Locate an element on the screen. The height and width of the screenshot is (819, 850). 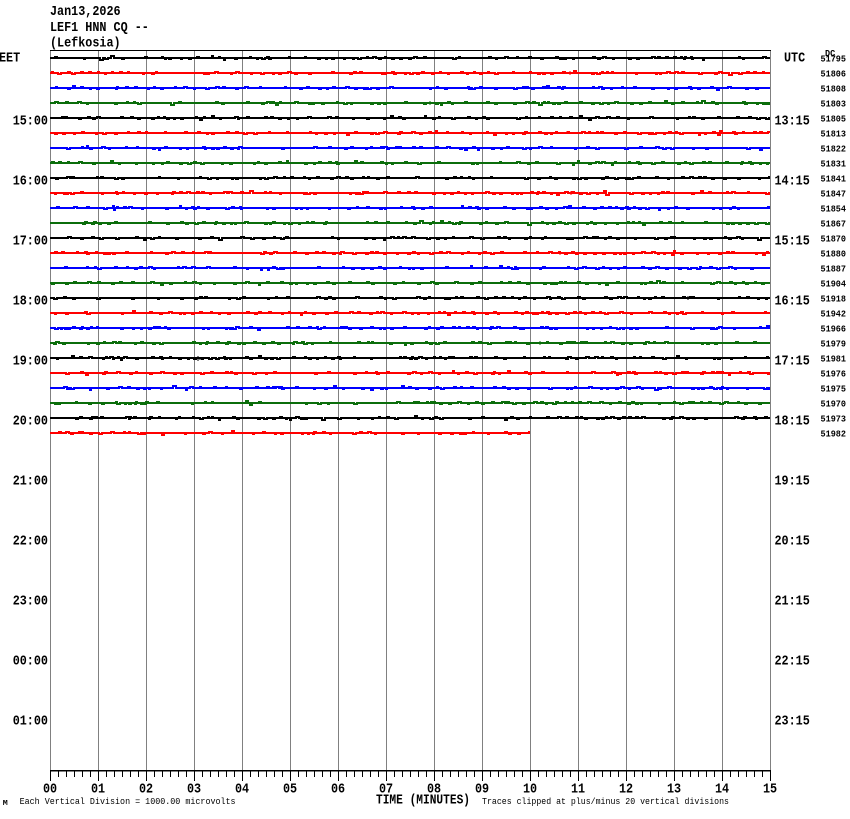
svg-text: UTC is located at coordinates (794, 59).